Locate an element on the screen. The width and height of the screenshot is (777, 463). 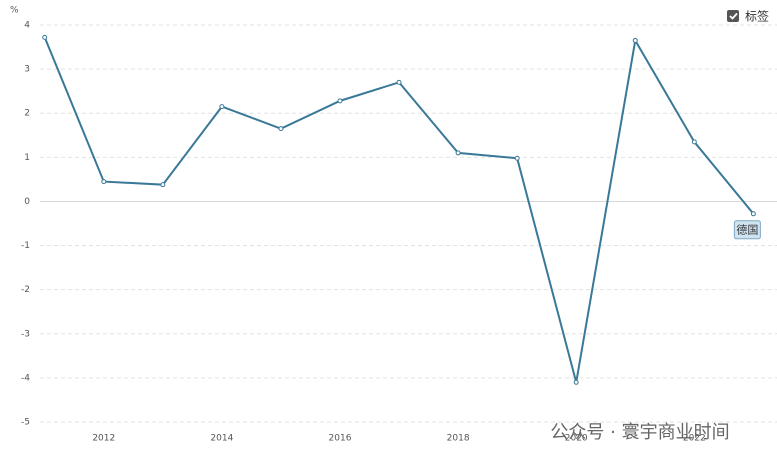
x-tick-label: 2012 is located at coordinates (103, 439).